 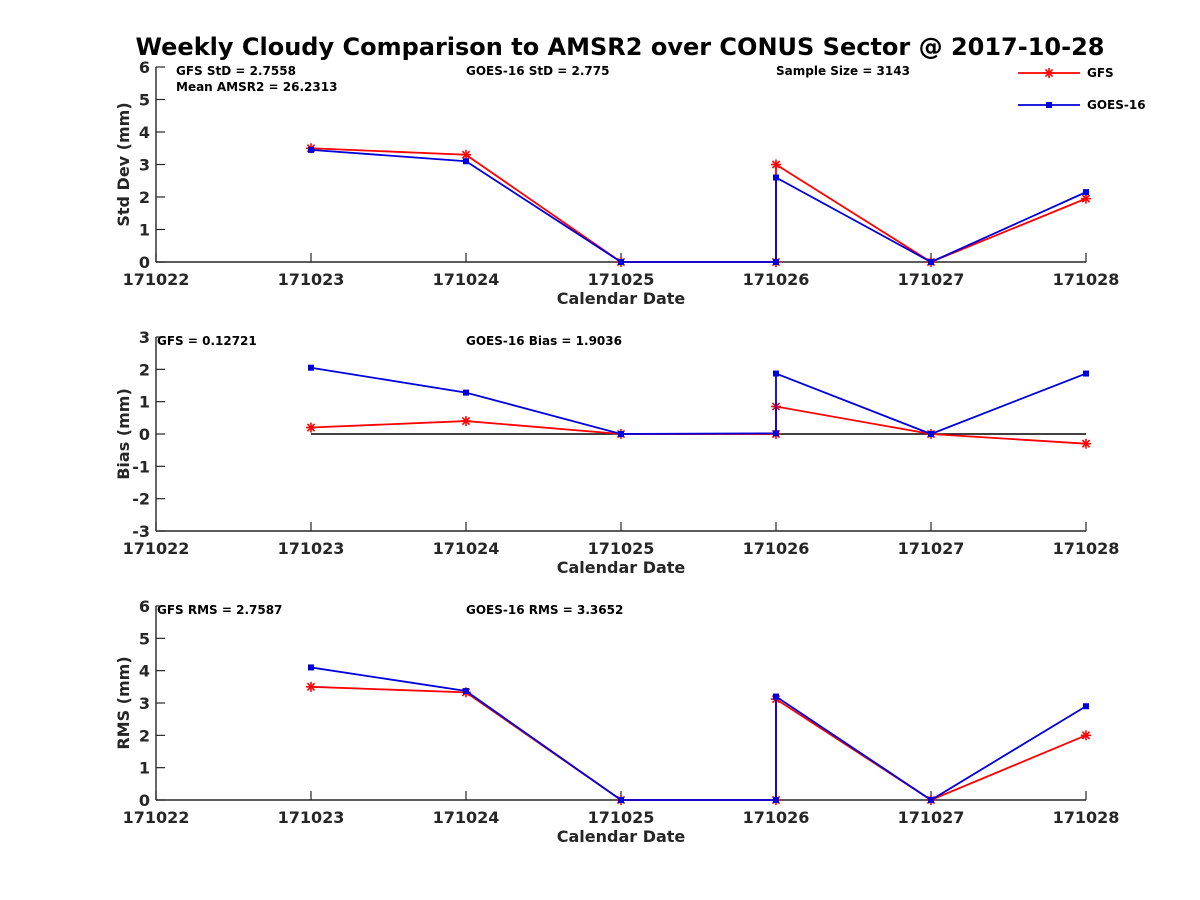 What do you see at coordinates (123, 434) in the screenshot?
I see `y-axis-label: Bias (mm)` at bounding box center [123, 434].